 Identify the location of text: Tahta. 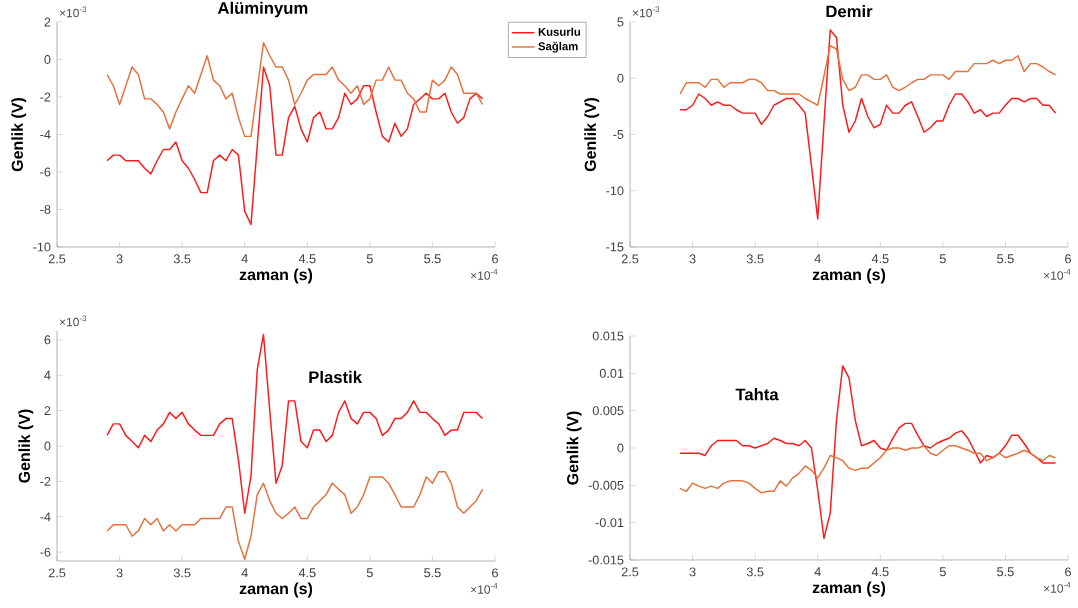
(757, 394).